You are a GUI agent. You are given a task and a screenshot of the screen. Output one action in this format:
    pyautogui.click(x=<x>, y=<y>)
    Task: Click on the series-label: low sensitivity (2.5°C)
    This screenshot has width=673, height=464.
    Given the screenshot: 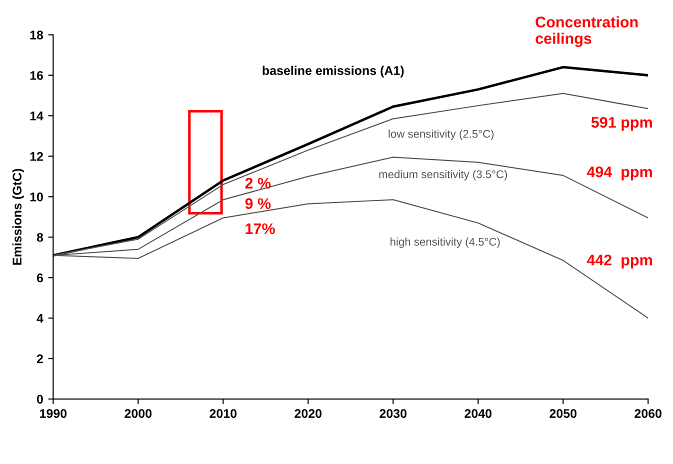 What is the action you would take?
    pyautogui.click(x=441, y=135)
    